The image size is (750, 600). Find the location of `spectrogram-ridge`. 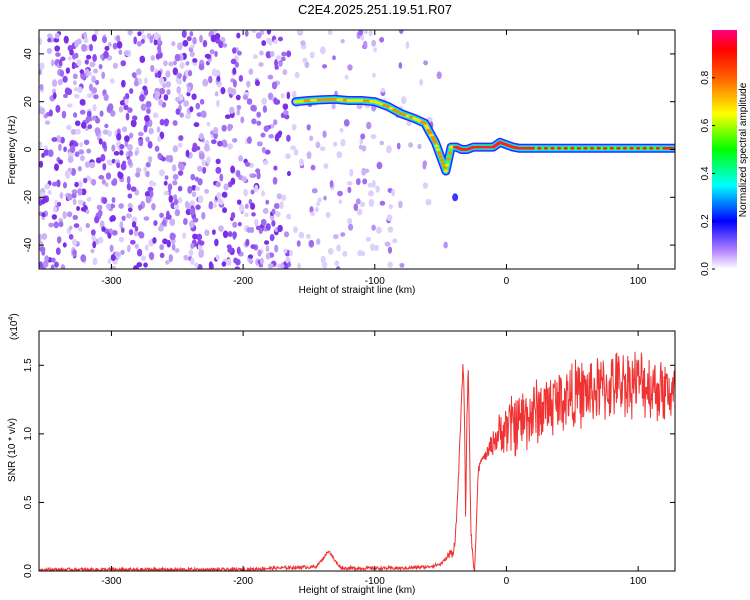

spectrogram-ridge is located at coordinates (483, 148).